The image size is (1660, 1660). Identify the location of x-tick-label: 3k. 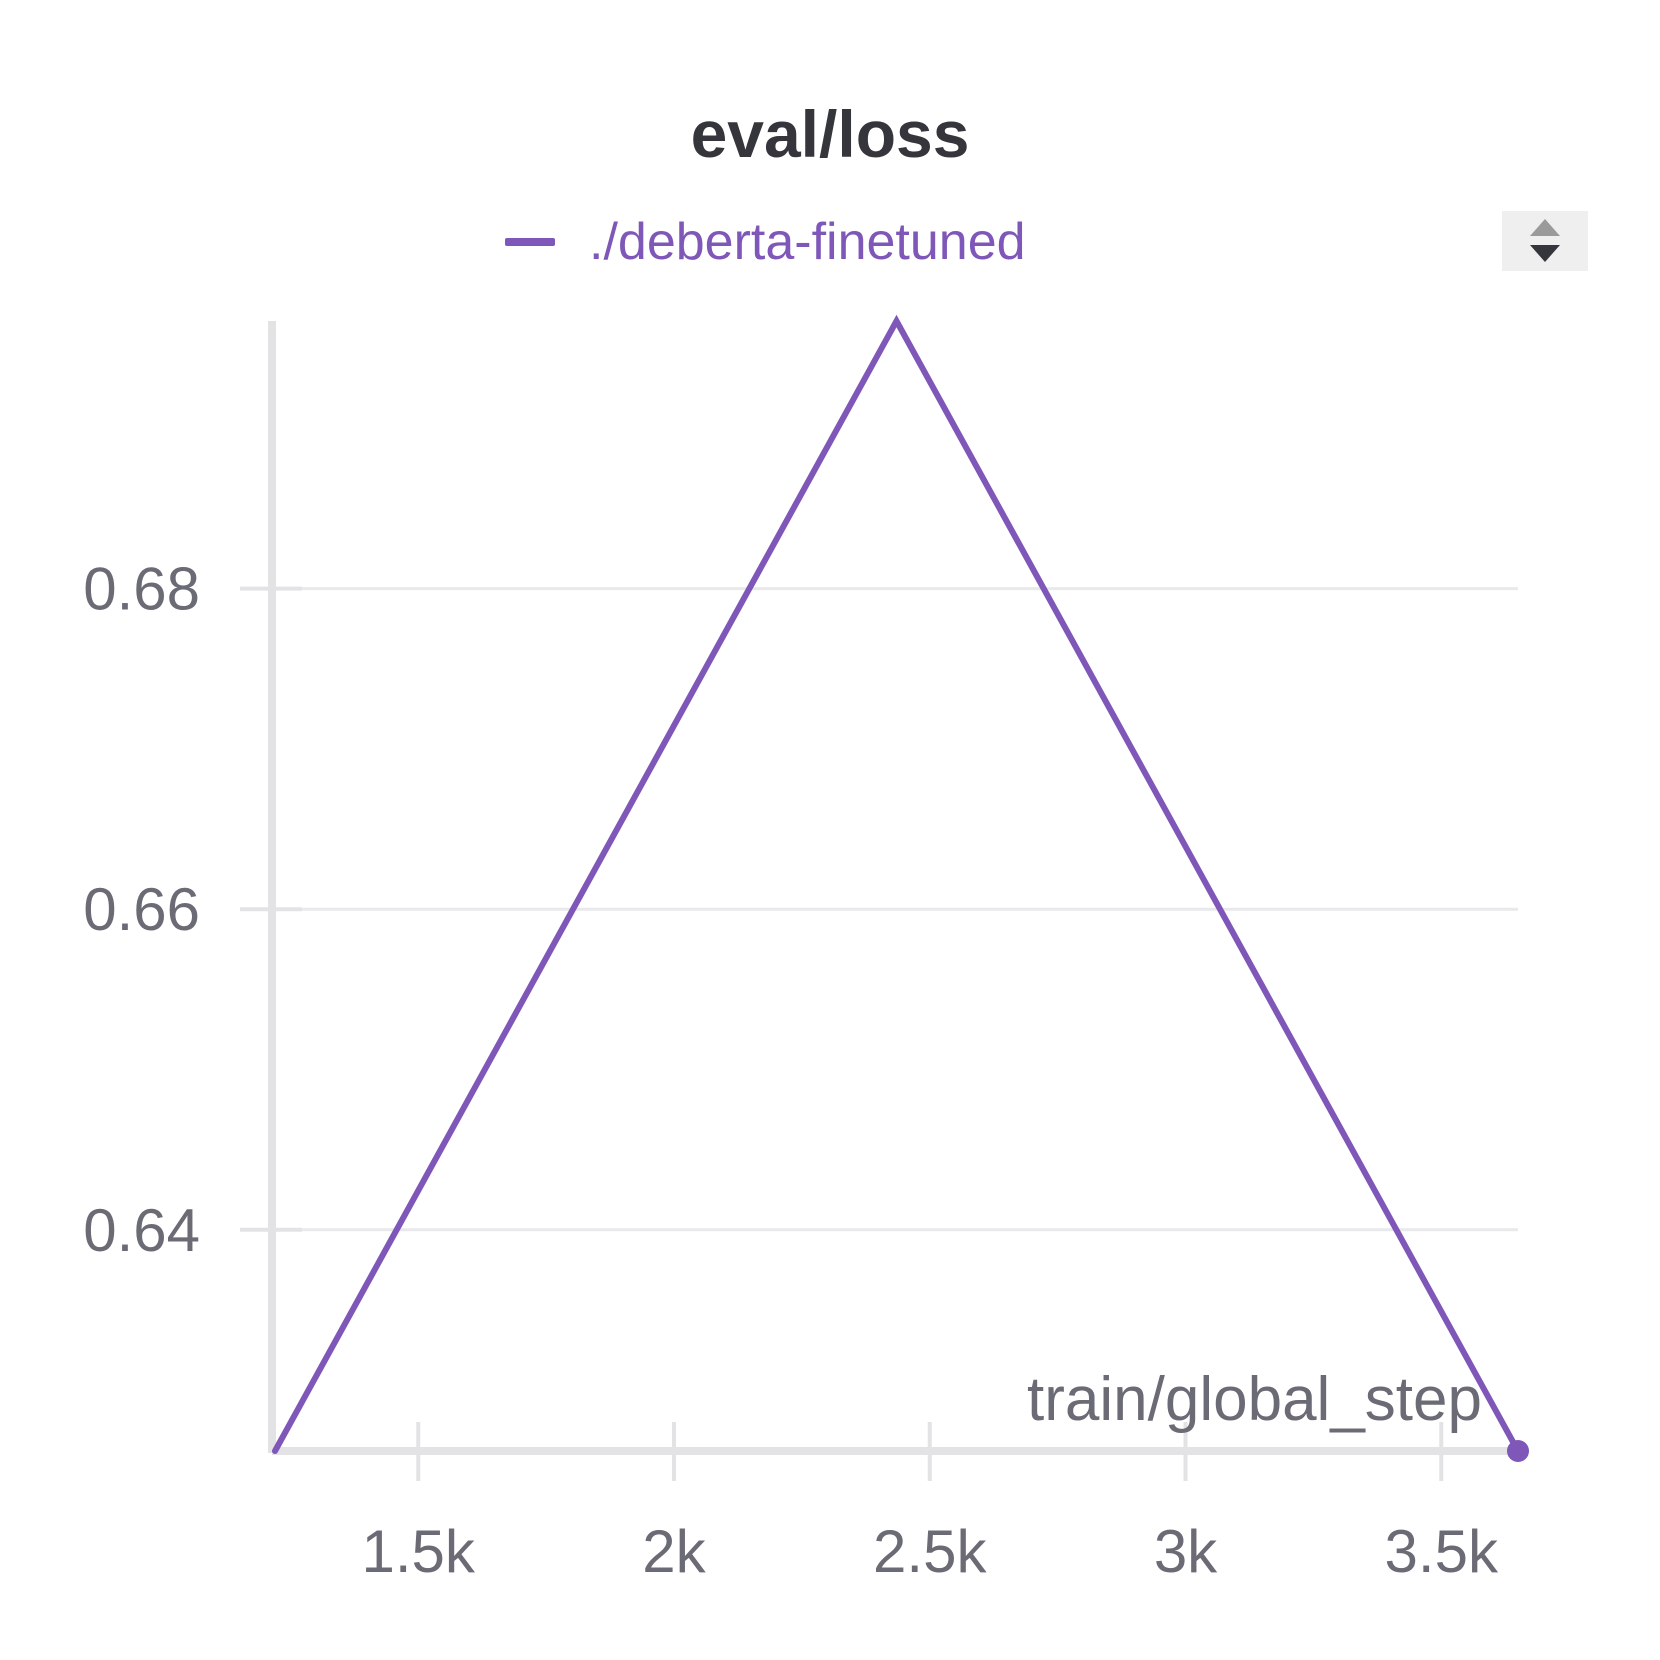
(1186, 1551).